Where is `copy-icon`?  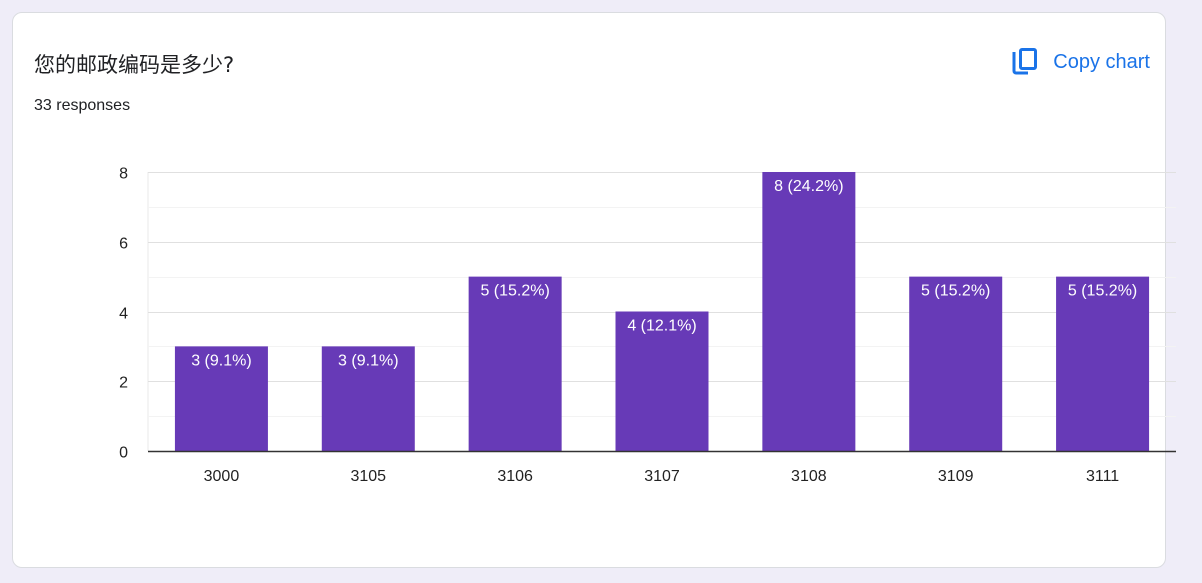
copy-icon is located at coordinates (1025, 62).